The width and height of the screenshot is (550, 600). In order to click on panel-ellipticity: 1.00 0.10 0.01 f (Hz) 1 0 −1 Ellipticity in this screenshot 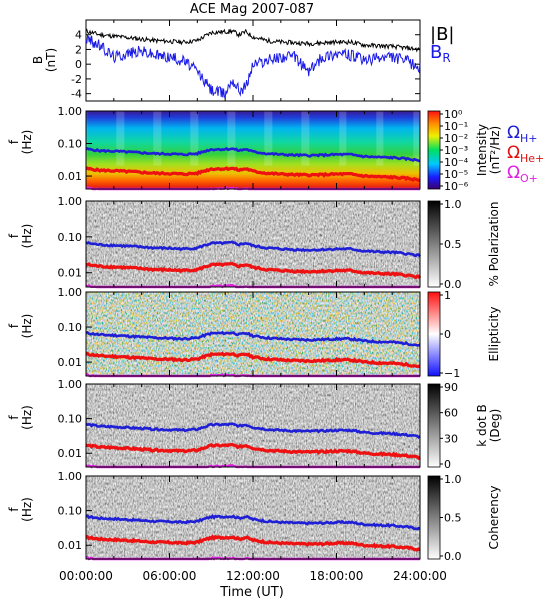, I will do `click(254, 333)`.